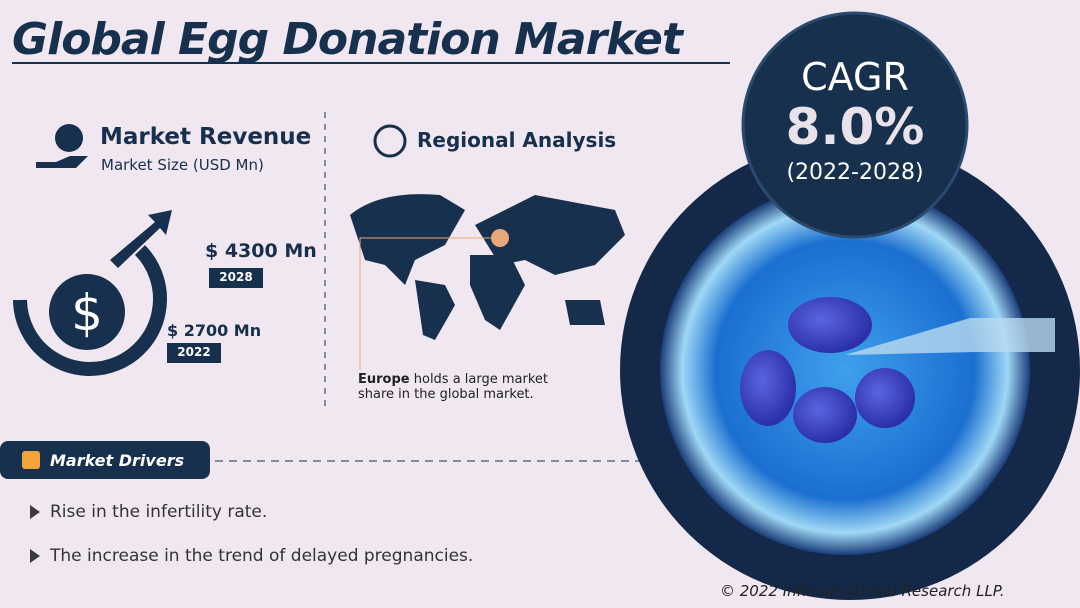 This screenshot has width=1080, height=608. I want to click on leader-line, so click(425, 303).